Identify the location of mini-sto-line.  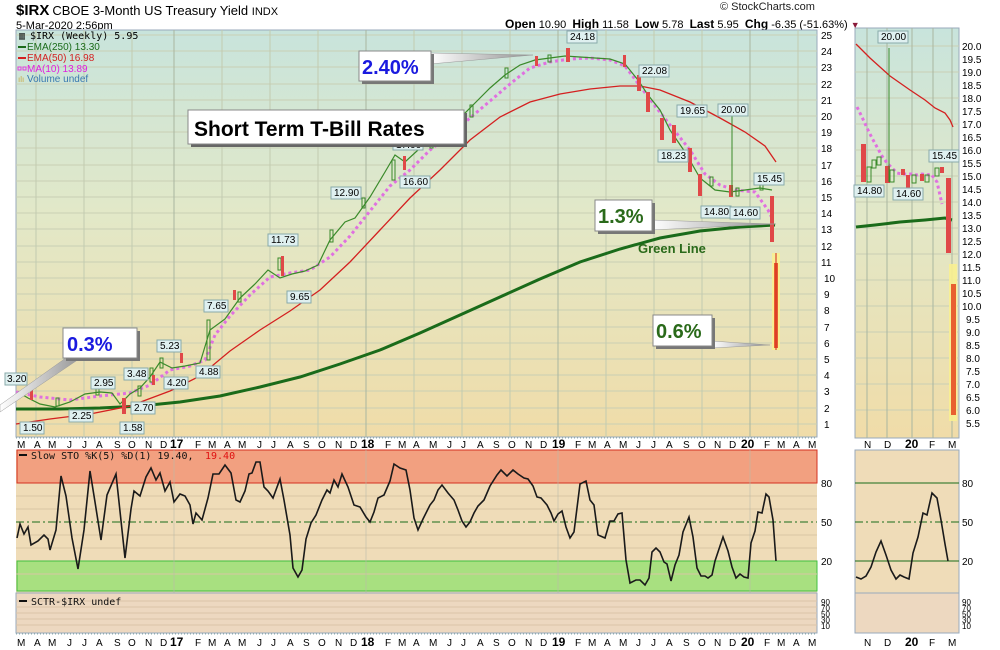
(902, 536).